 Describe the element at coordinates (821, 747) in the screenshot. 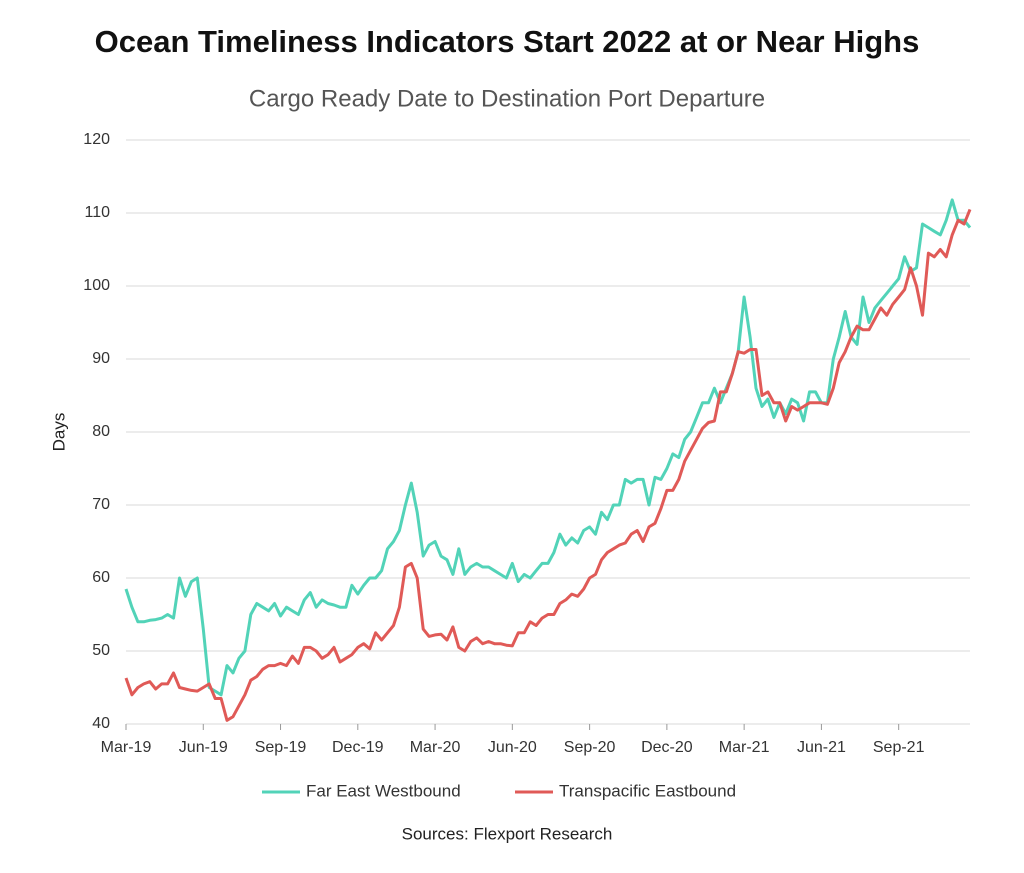

I see `x-tick-label: Jun-21` at that location.